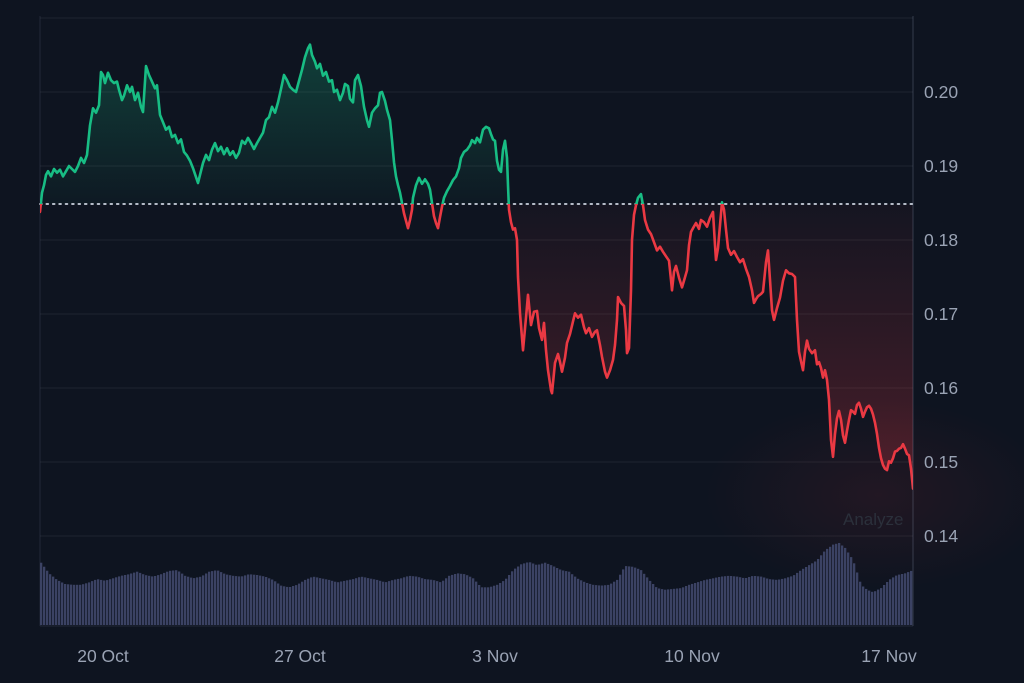  Describe the element at coordinates (692, 656) in the screenshot. I see `x-axis-label: 10 Nov` at that location.